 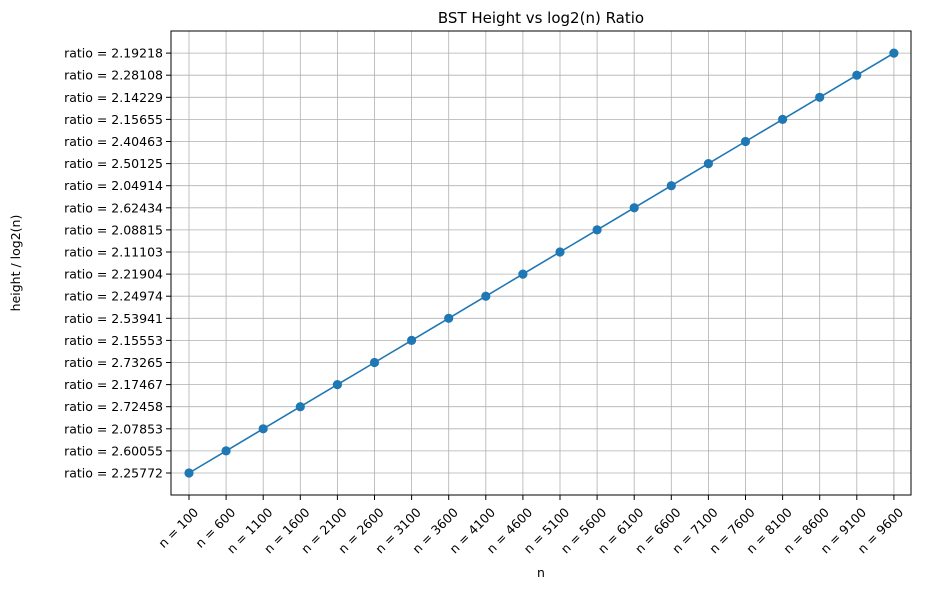 I want to click on y-tick-label: ratio = 2.40463, so click(x=113, y=141).